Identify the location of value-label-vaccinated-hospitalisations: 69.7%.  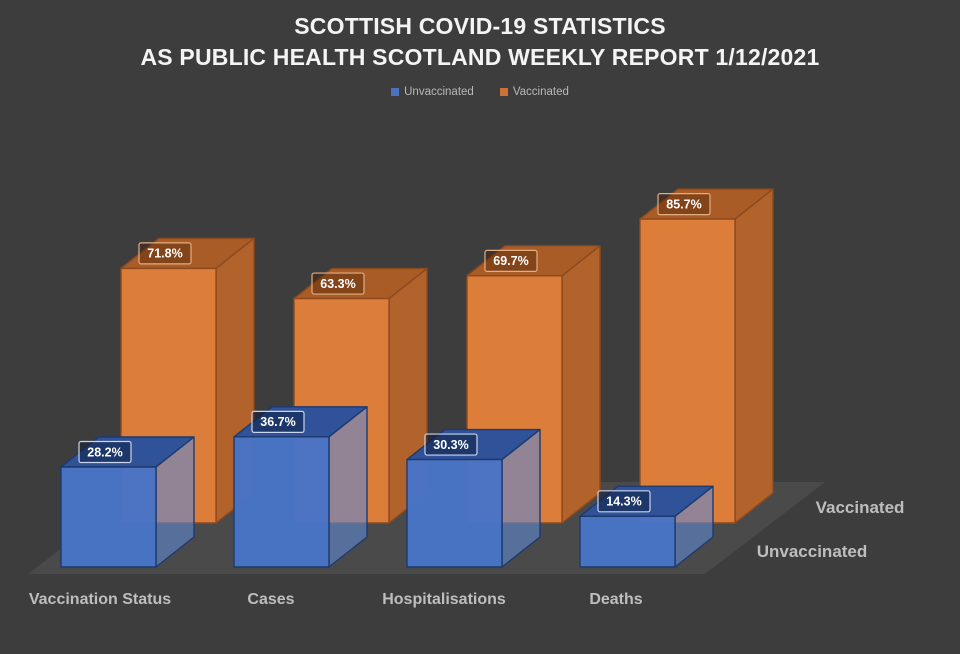
(511, 260).